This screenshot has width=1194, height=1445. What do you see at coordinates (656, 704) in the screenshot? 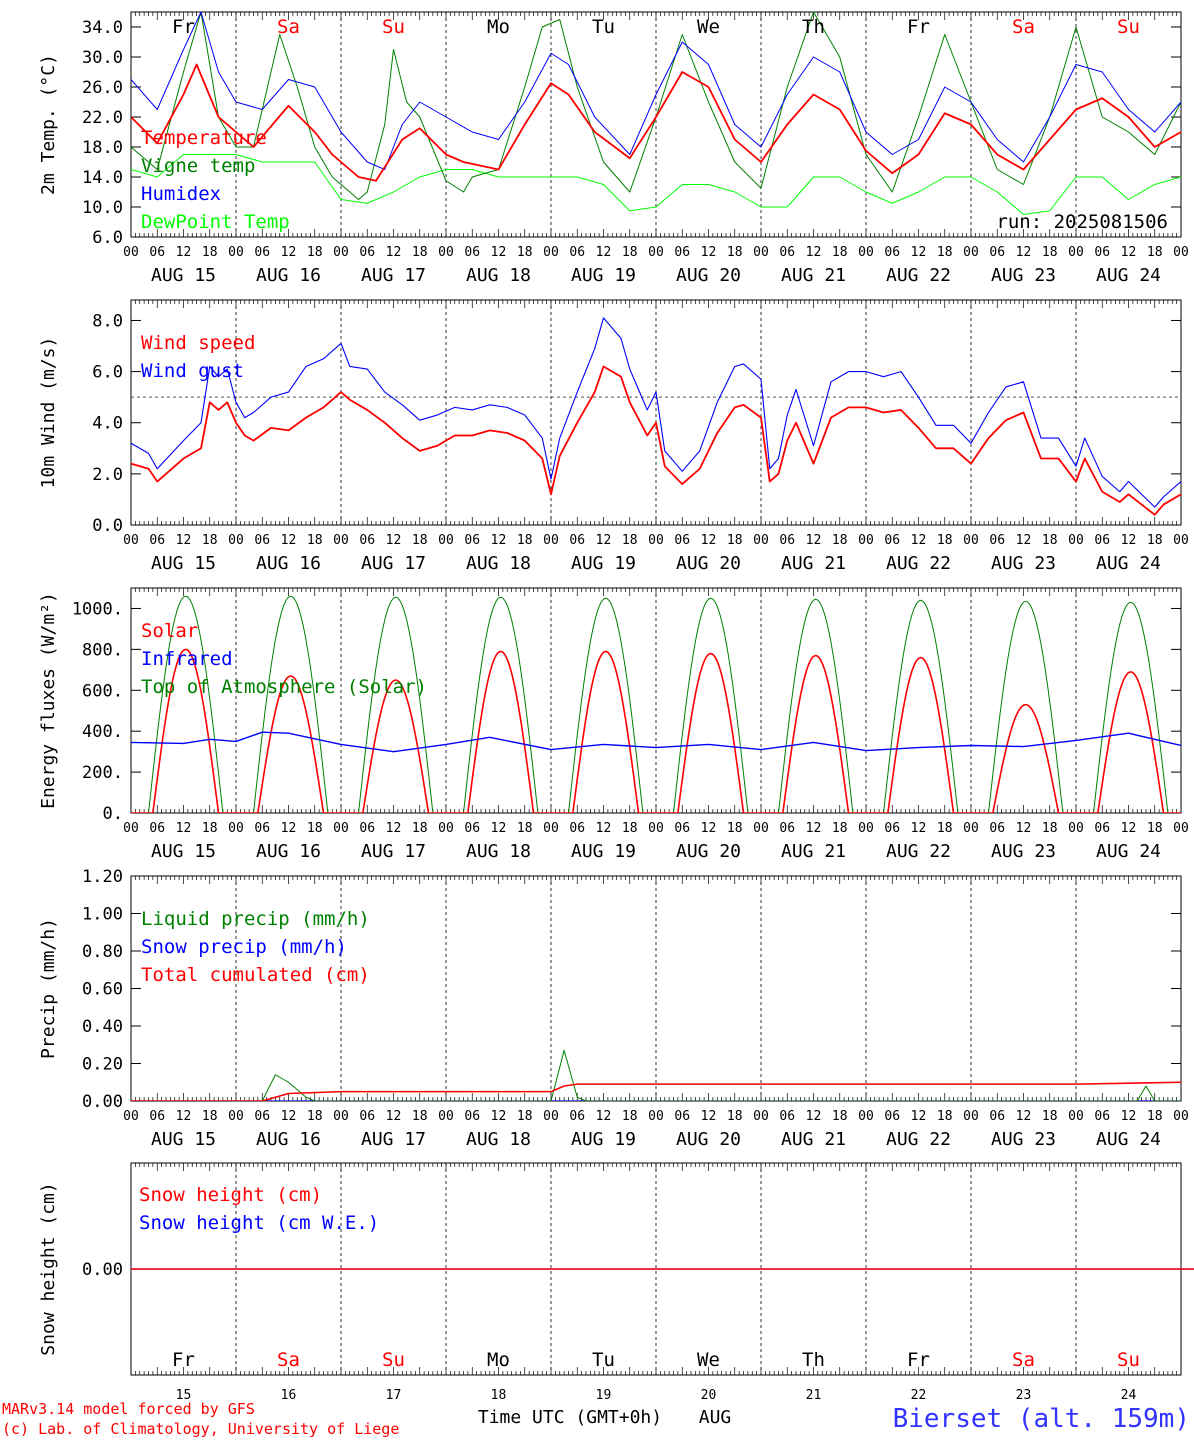
I see `energy-series` at bounding box center [656, 704].